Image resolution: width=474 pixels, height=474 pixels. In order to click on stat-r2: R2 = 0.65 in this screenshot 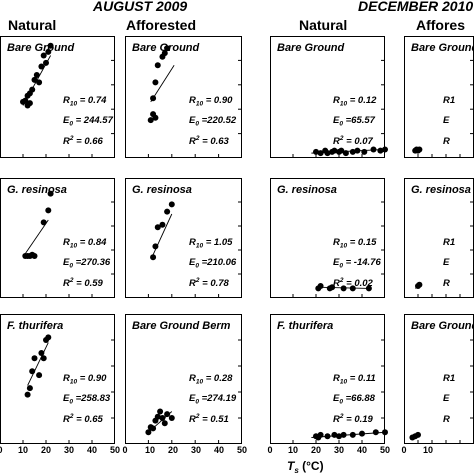, I will do `click(83, 419)`.